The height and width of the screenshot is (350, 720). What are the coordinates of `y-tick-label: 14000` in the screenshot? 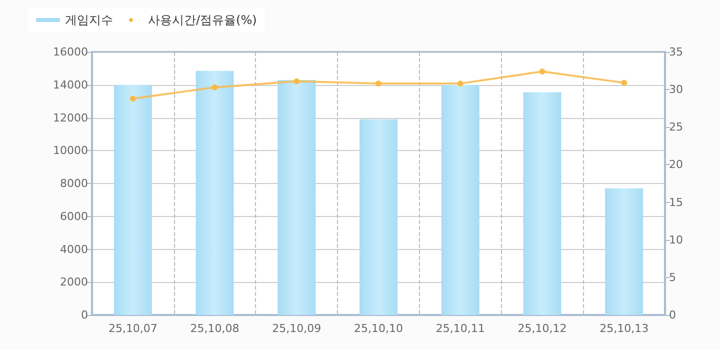 It's located at (70, 85).